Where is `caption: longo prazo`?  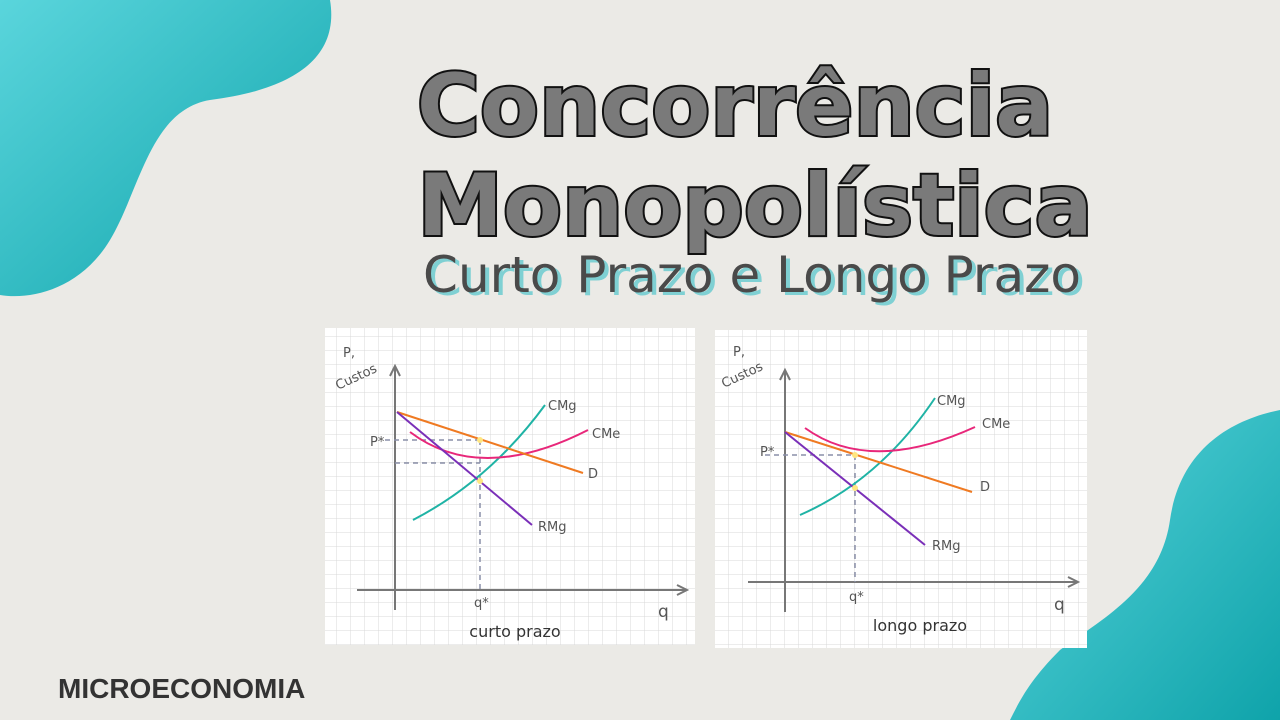
caption: longo prazo is located at coordinates (920, 625).